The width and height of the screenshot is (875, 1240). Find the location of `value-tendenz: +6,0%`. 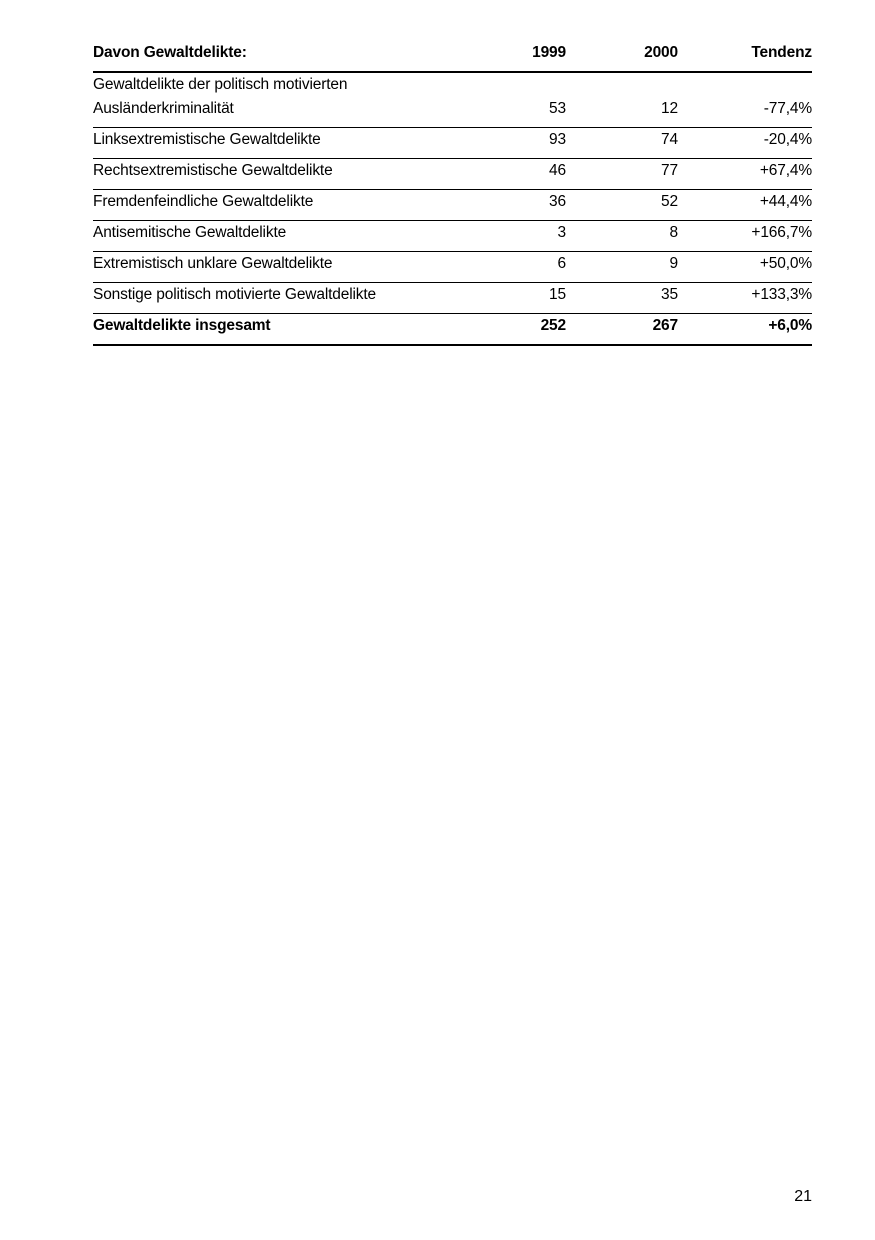

value-tendenz: +6,0% is located at coordinates (745, 330).